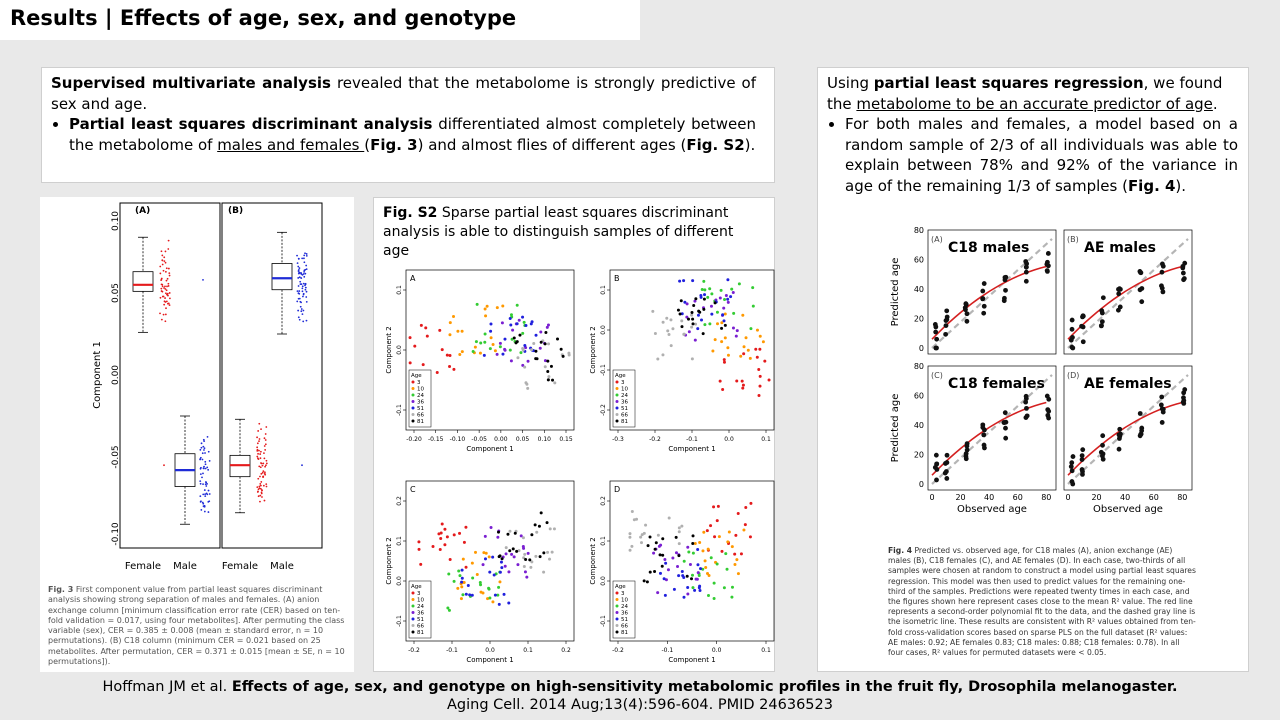  Describe the element at coordinates (416, 587) in the screenshot. I see `figs2-legend-title: Age` at that location.